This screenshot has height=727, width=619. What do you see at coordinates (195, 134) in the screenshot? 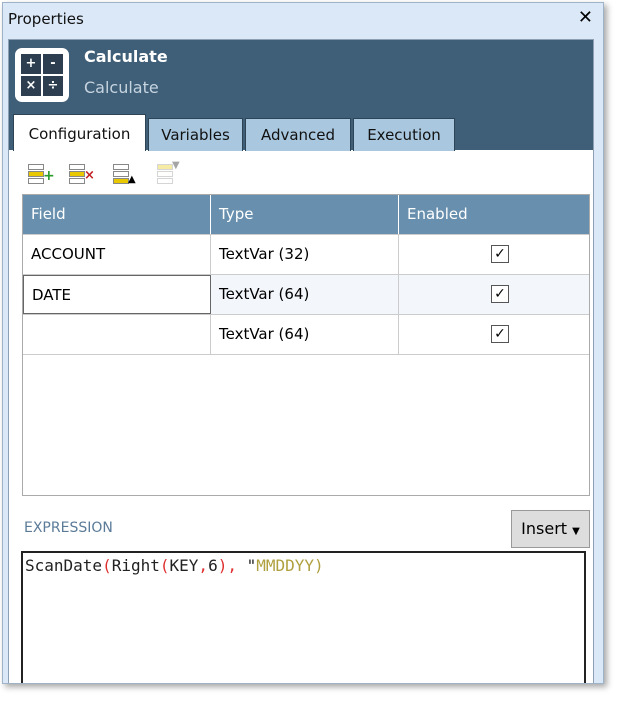
I see `tab-variables: Variables` at bounding box center [195, 134].